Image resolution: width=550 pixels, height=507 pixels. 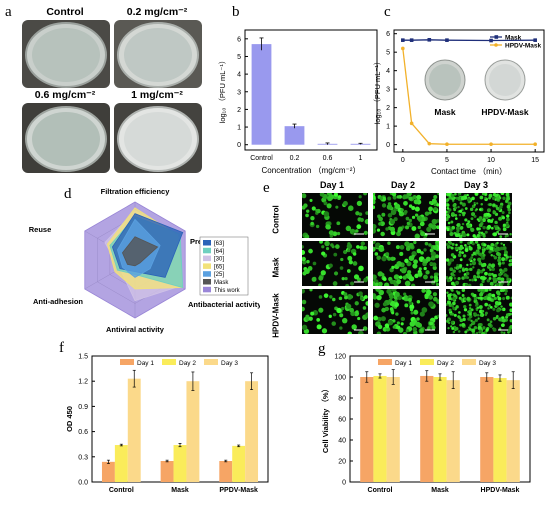 I want to click on col-label-day2: Day 2, so click(x=403, y=185).